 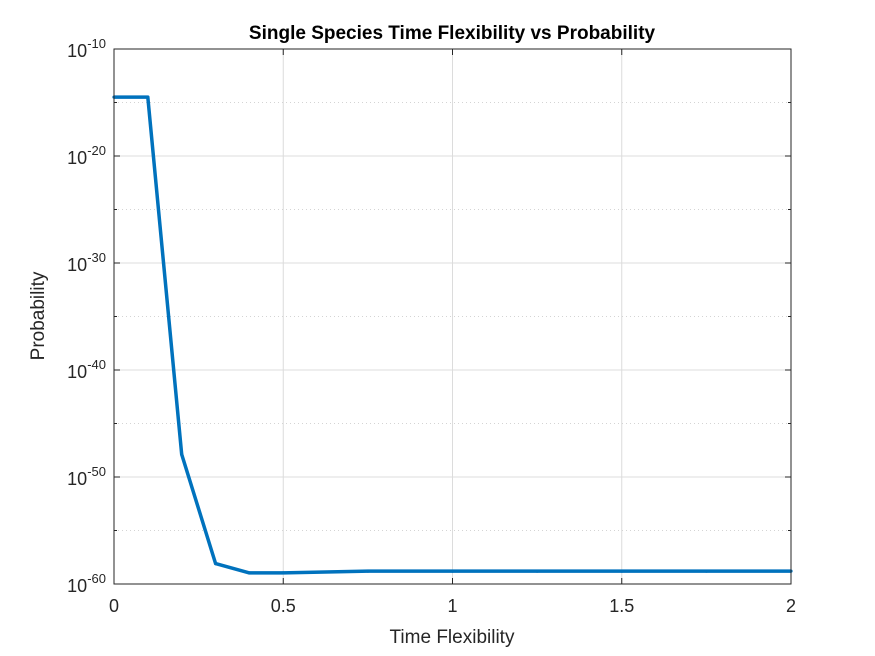 I want to click on y-tick-label: 10-50, so click(x=86, y=476).